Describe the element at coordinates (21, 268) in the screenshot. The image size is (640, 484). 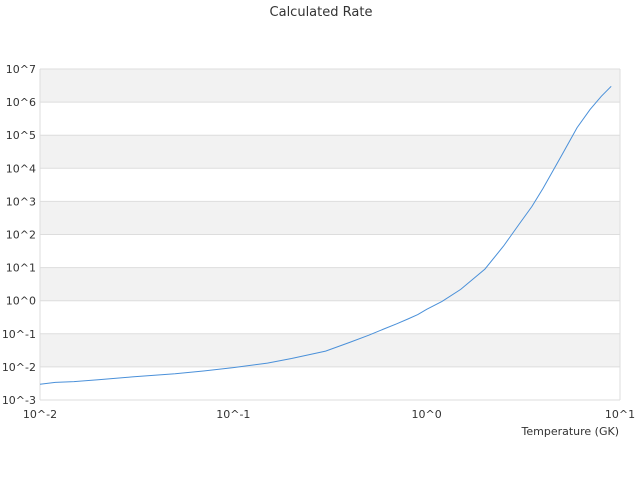
I see `y-tick-label: 10^1` at that location.